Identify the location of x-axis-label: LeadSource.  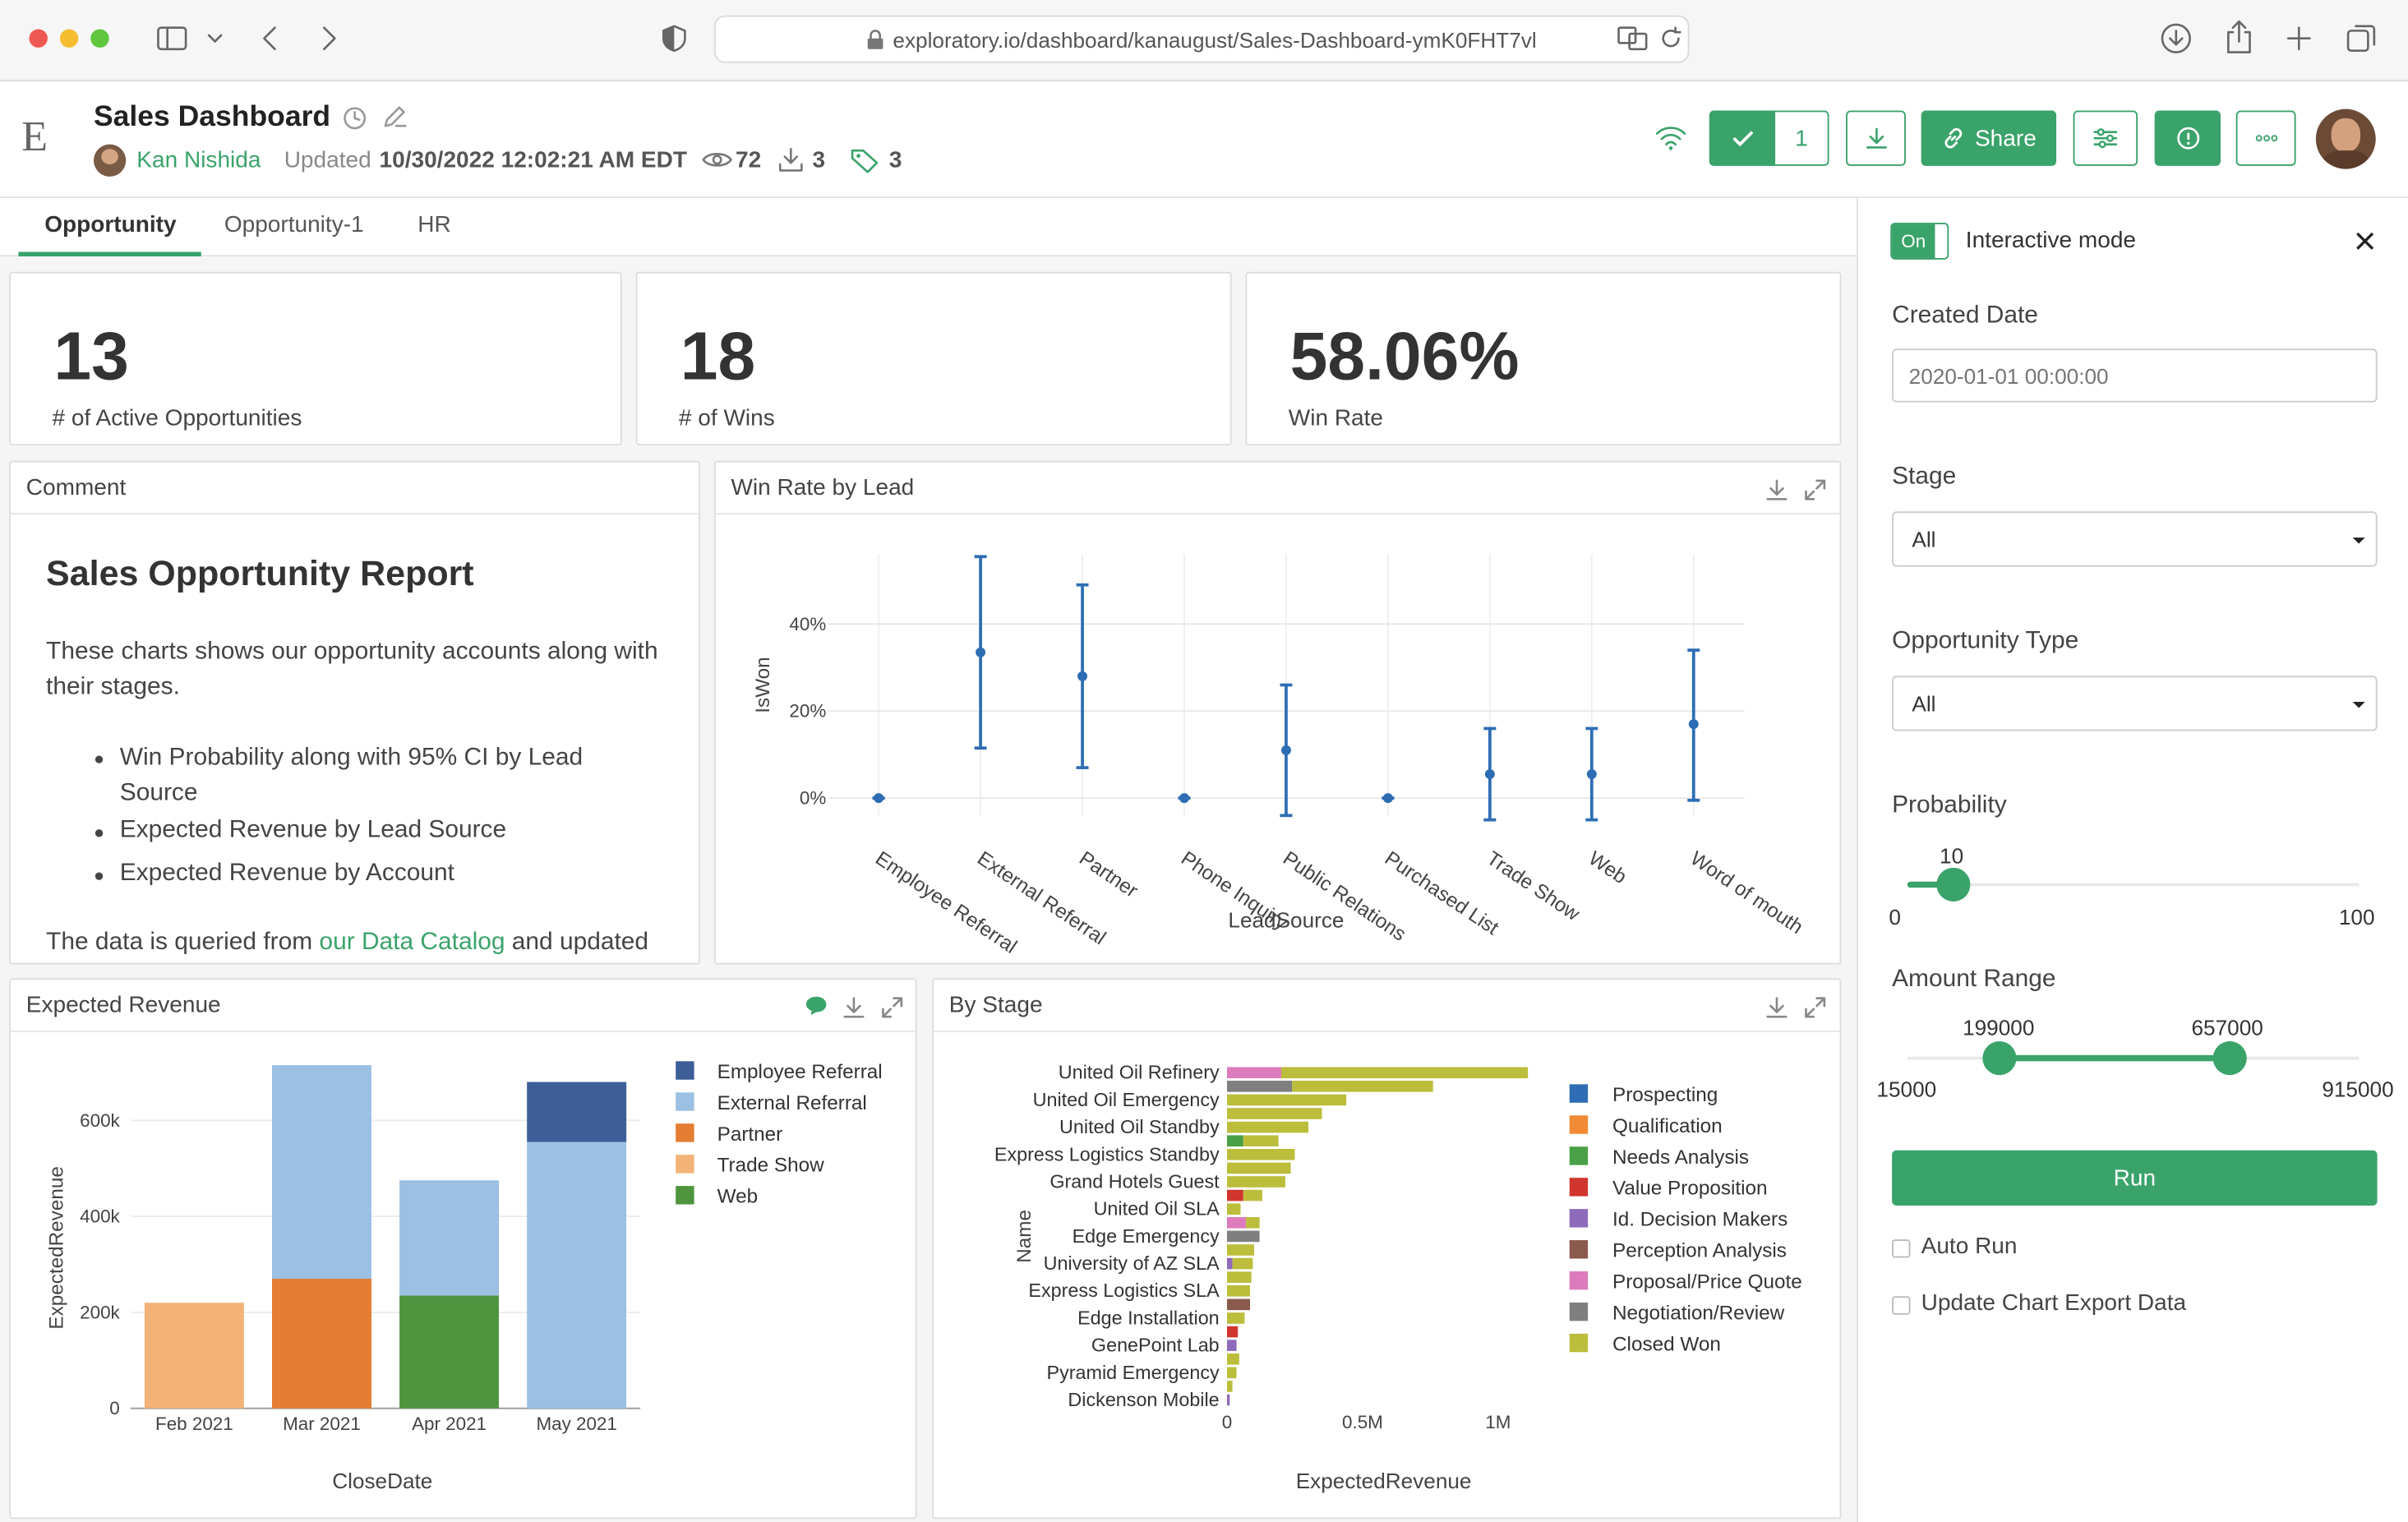
(1286, 920).